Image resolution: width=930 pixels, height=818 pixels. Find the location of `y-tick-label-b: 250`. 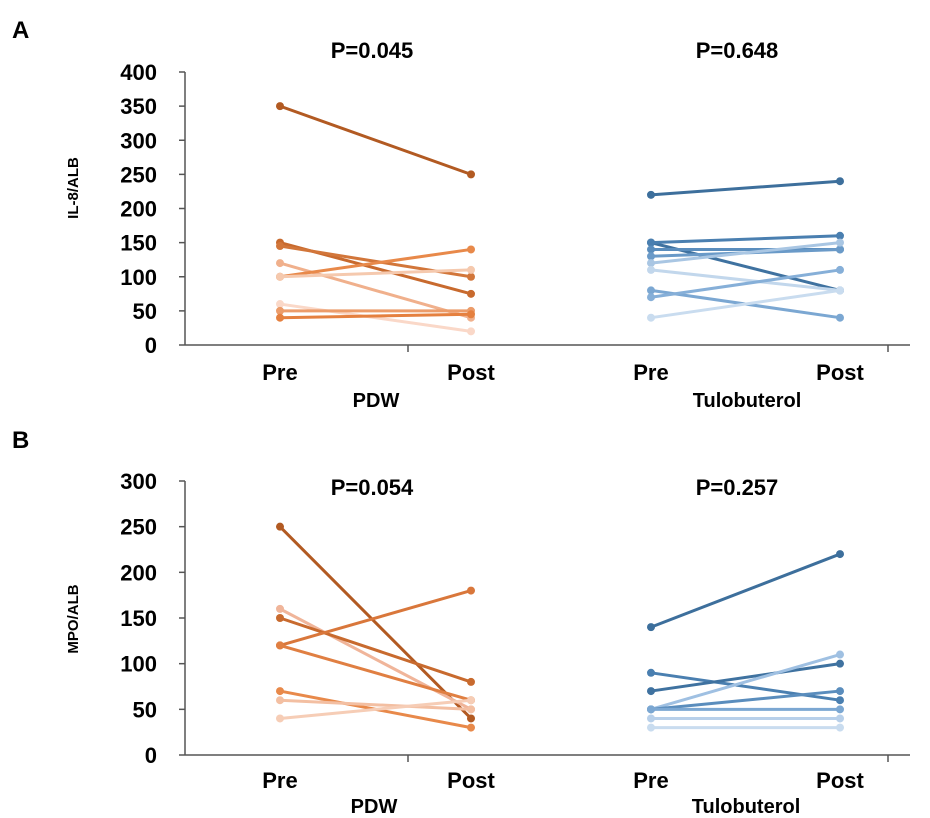

y-tick-label-b: 250 is located at coordinates (138, 527).